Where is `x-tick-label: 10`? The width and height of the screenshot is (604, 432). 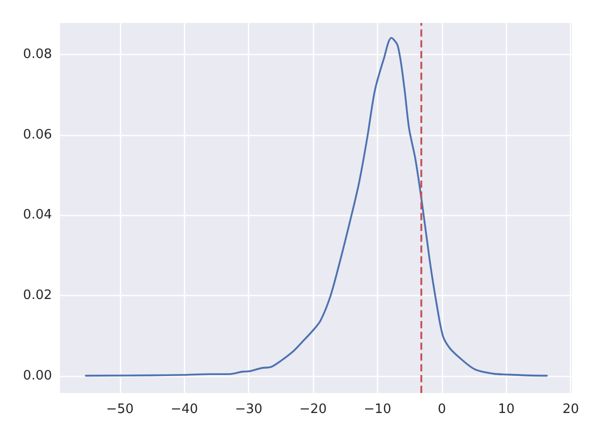 x-tick-label: 10 is located at coordinates (506, 409).